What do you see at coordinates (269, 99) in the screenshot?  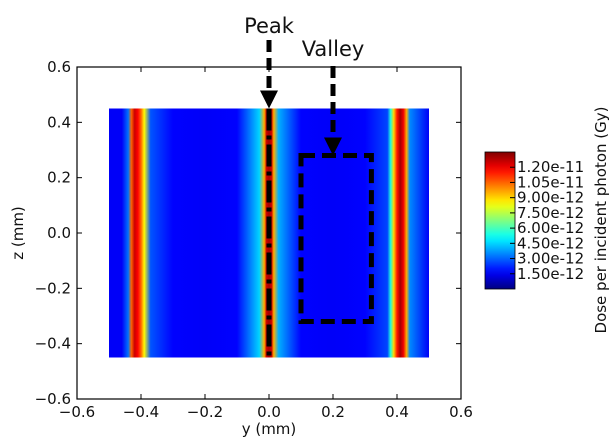 I see `peak-arrow-head` at bounding box center [269, 99].